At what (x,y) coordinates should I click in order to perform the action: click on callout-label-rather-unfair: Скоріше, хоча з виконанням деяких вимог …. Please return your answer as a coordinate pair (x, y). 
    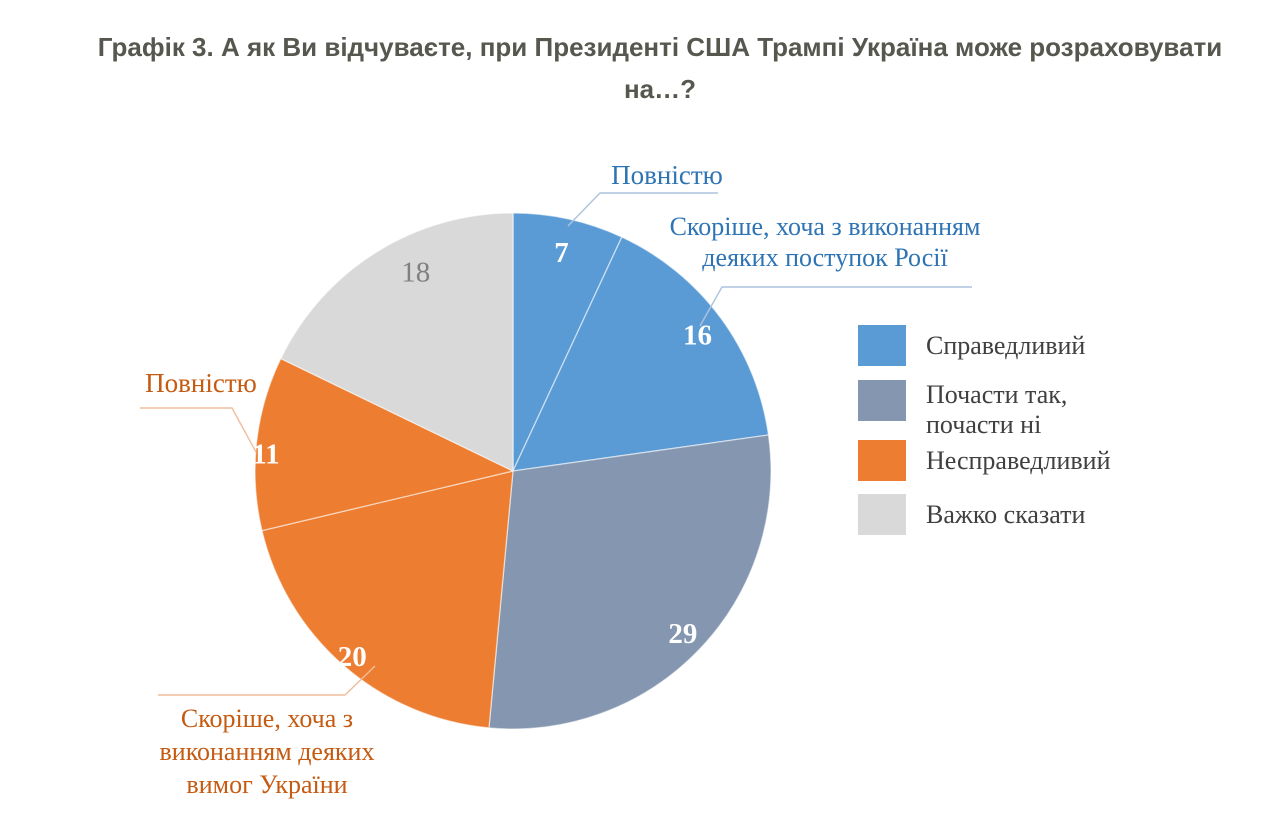
    Looking at the image, I should click on (267, 751).